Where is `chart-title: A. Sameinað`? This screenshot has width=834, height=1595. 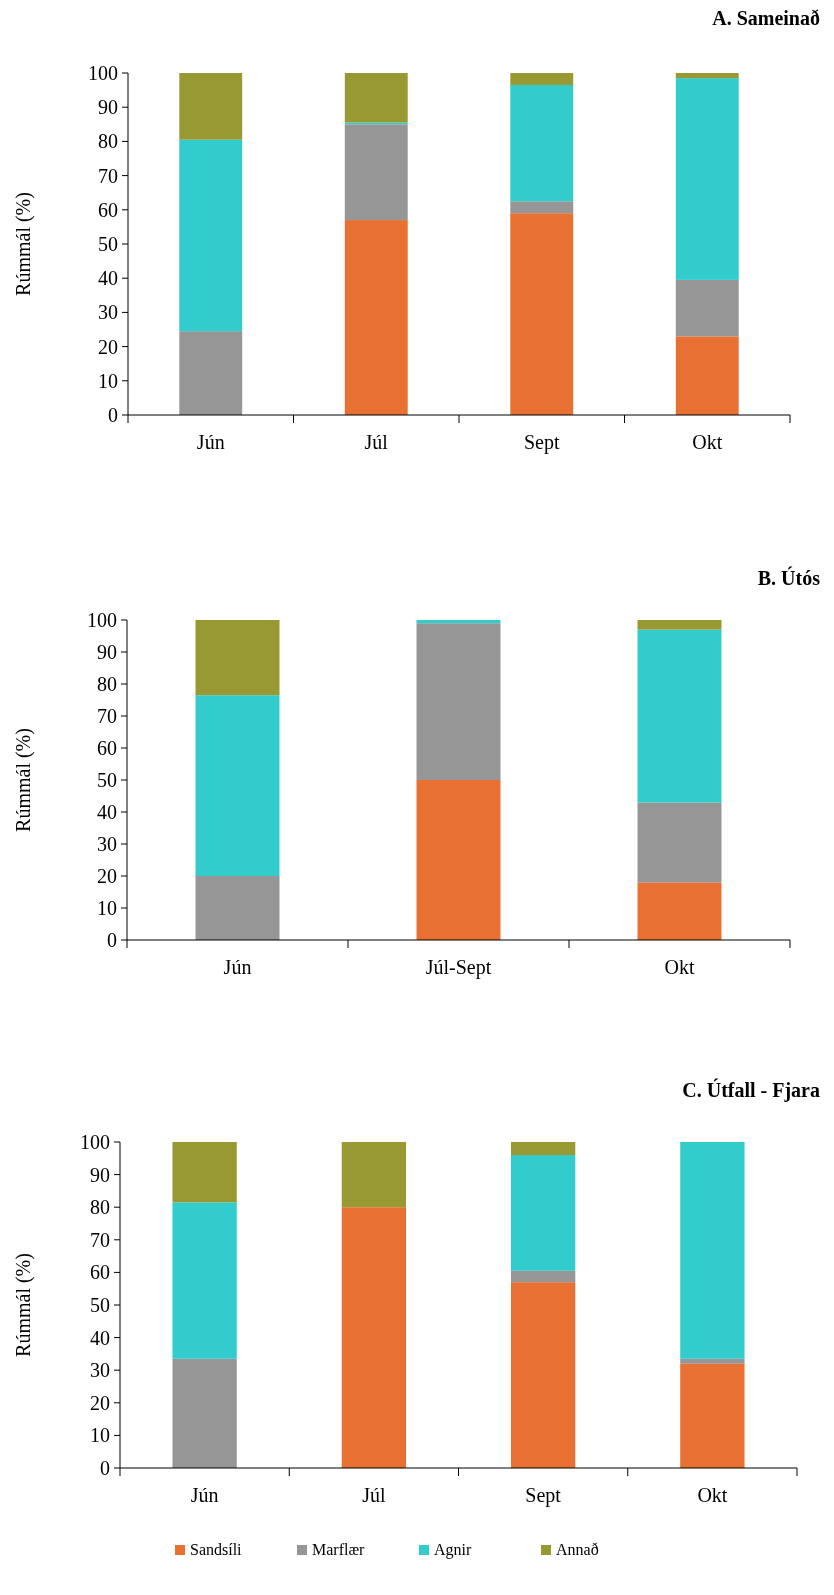
chart-title: A. Sameinað is located at coordinates (766, 18).